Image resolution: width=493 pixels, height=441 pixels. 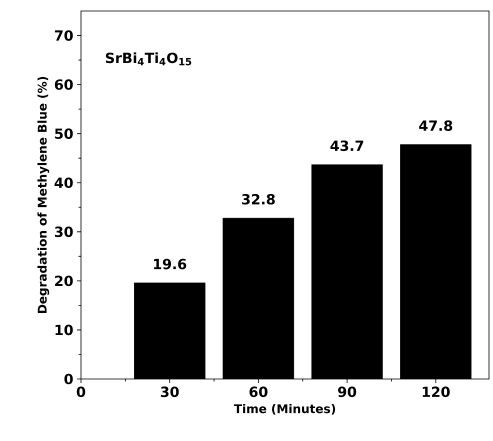 What do you see at coordinates (436, 392) in the screenshot?
I see `x-tick-label: 120` at bounding box center [436, 392].